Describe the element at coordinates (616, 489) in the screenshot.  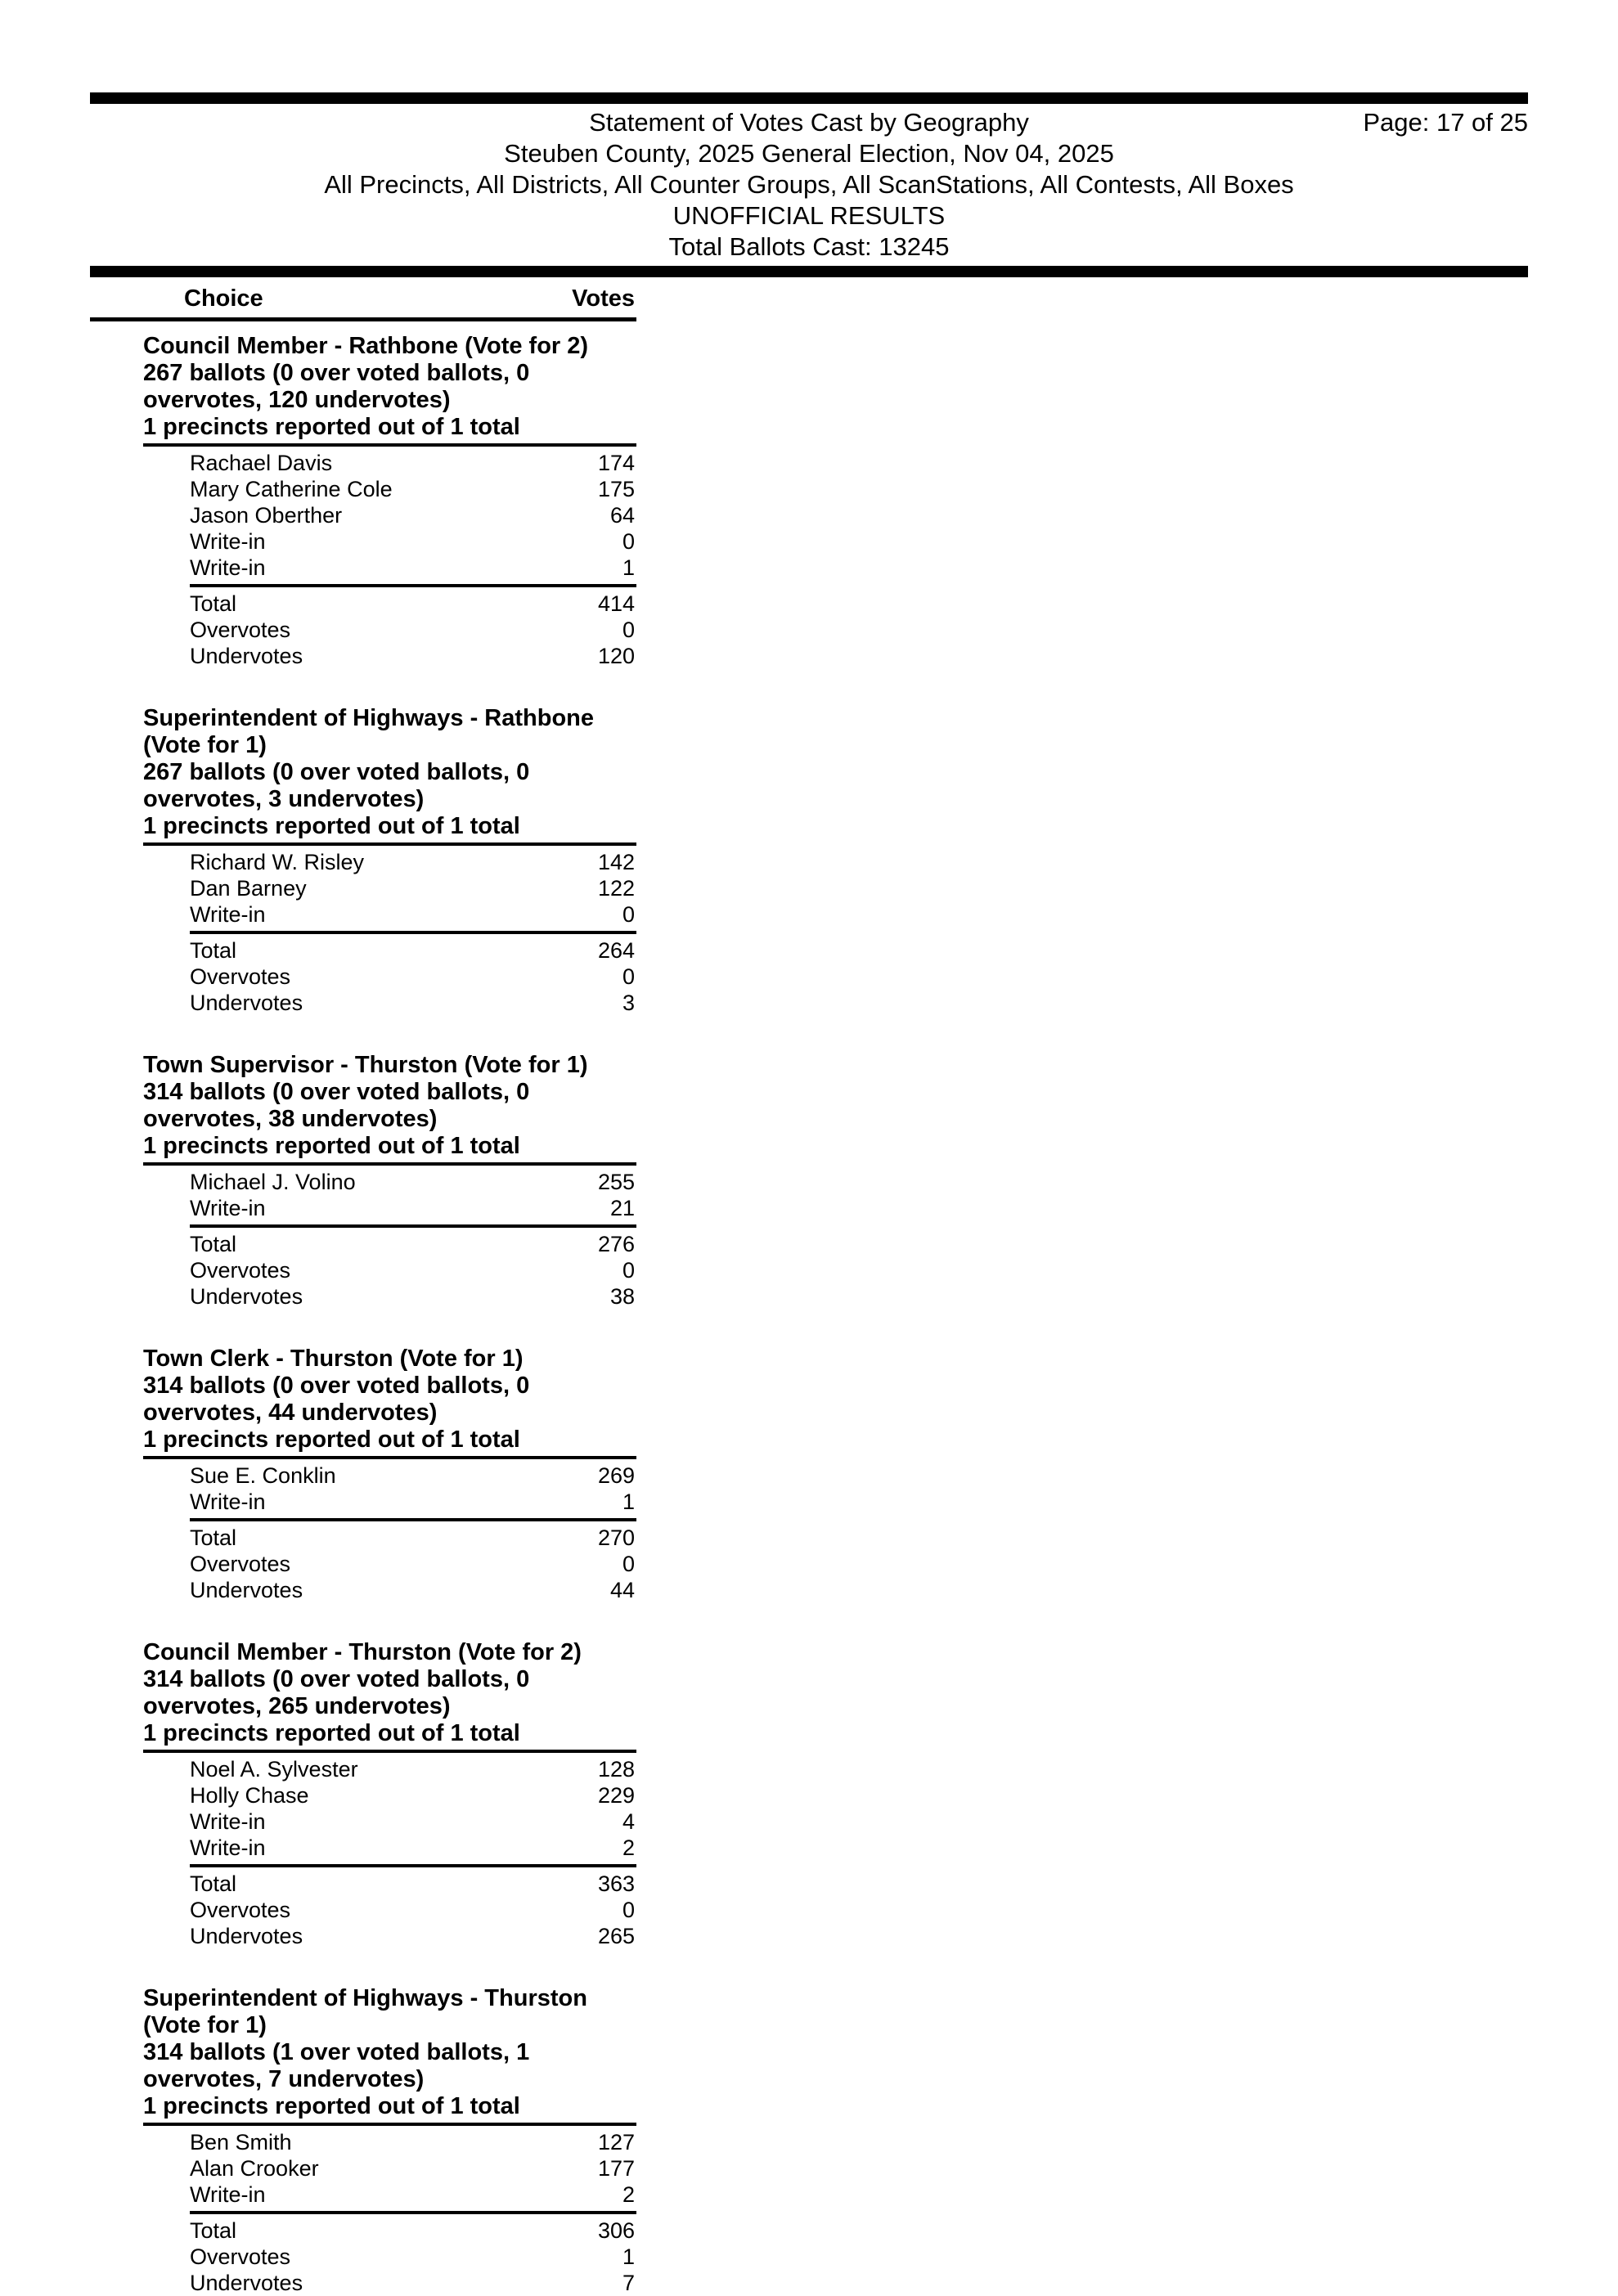
I see `vote-count: 175` at that location.